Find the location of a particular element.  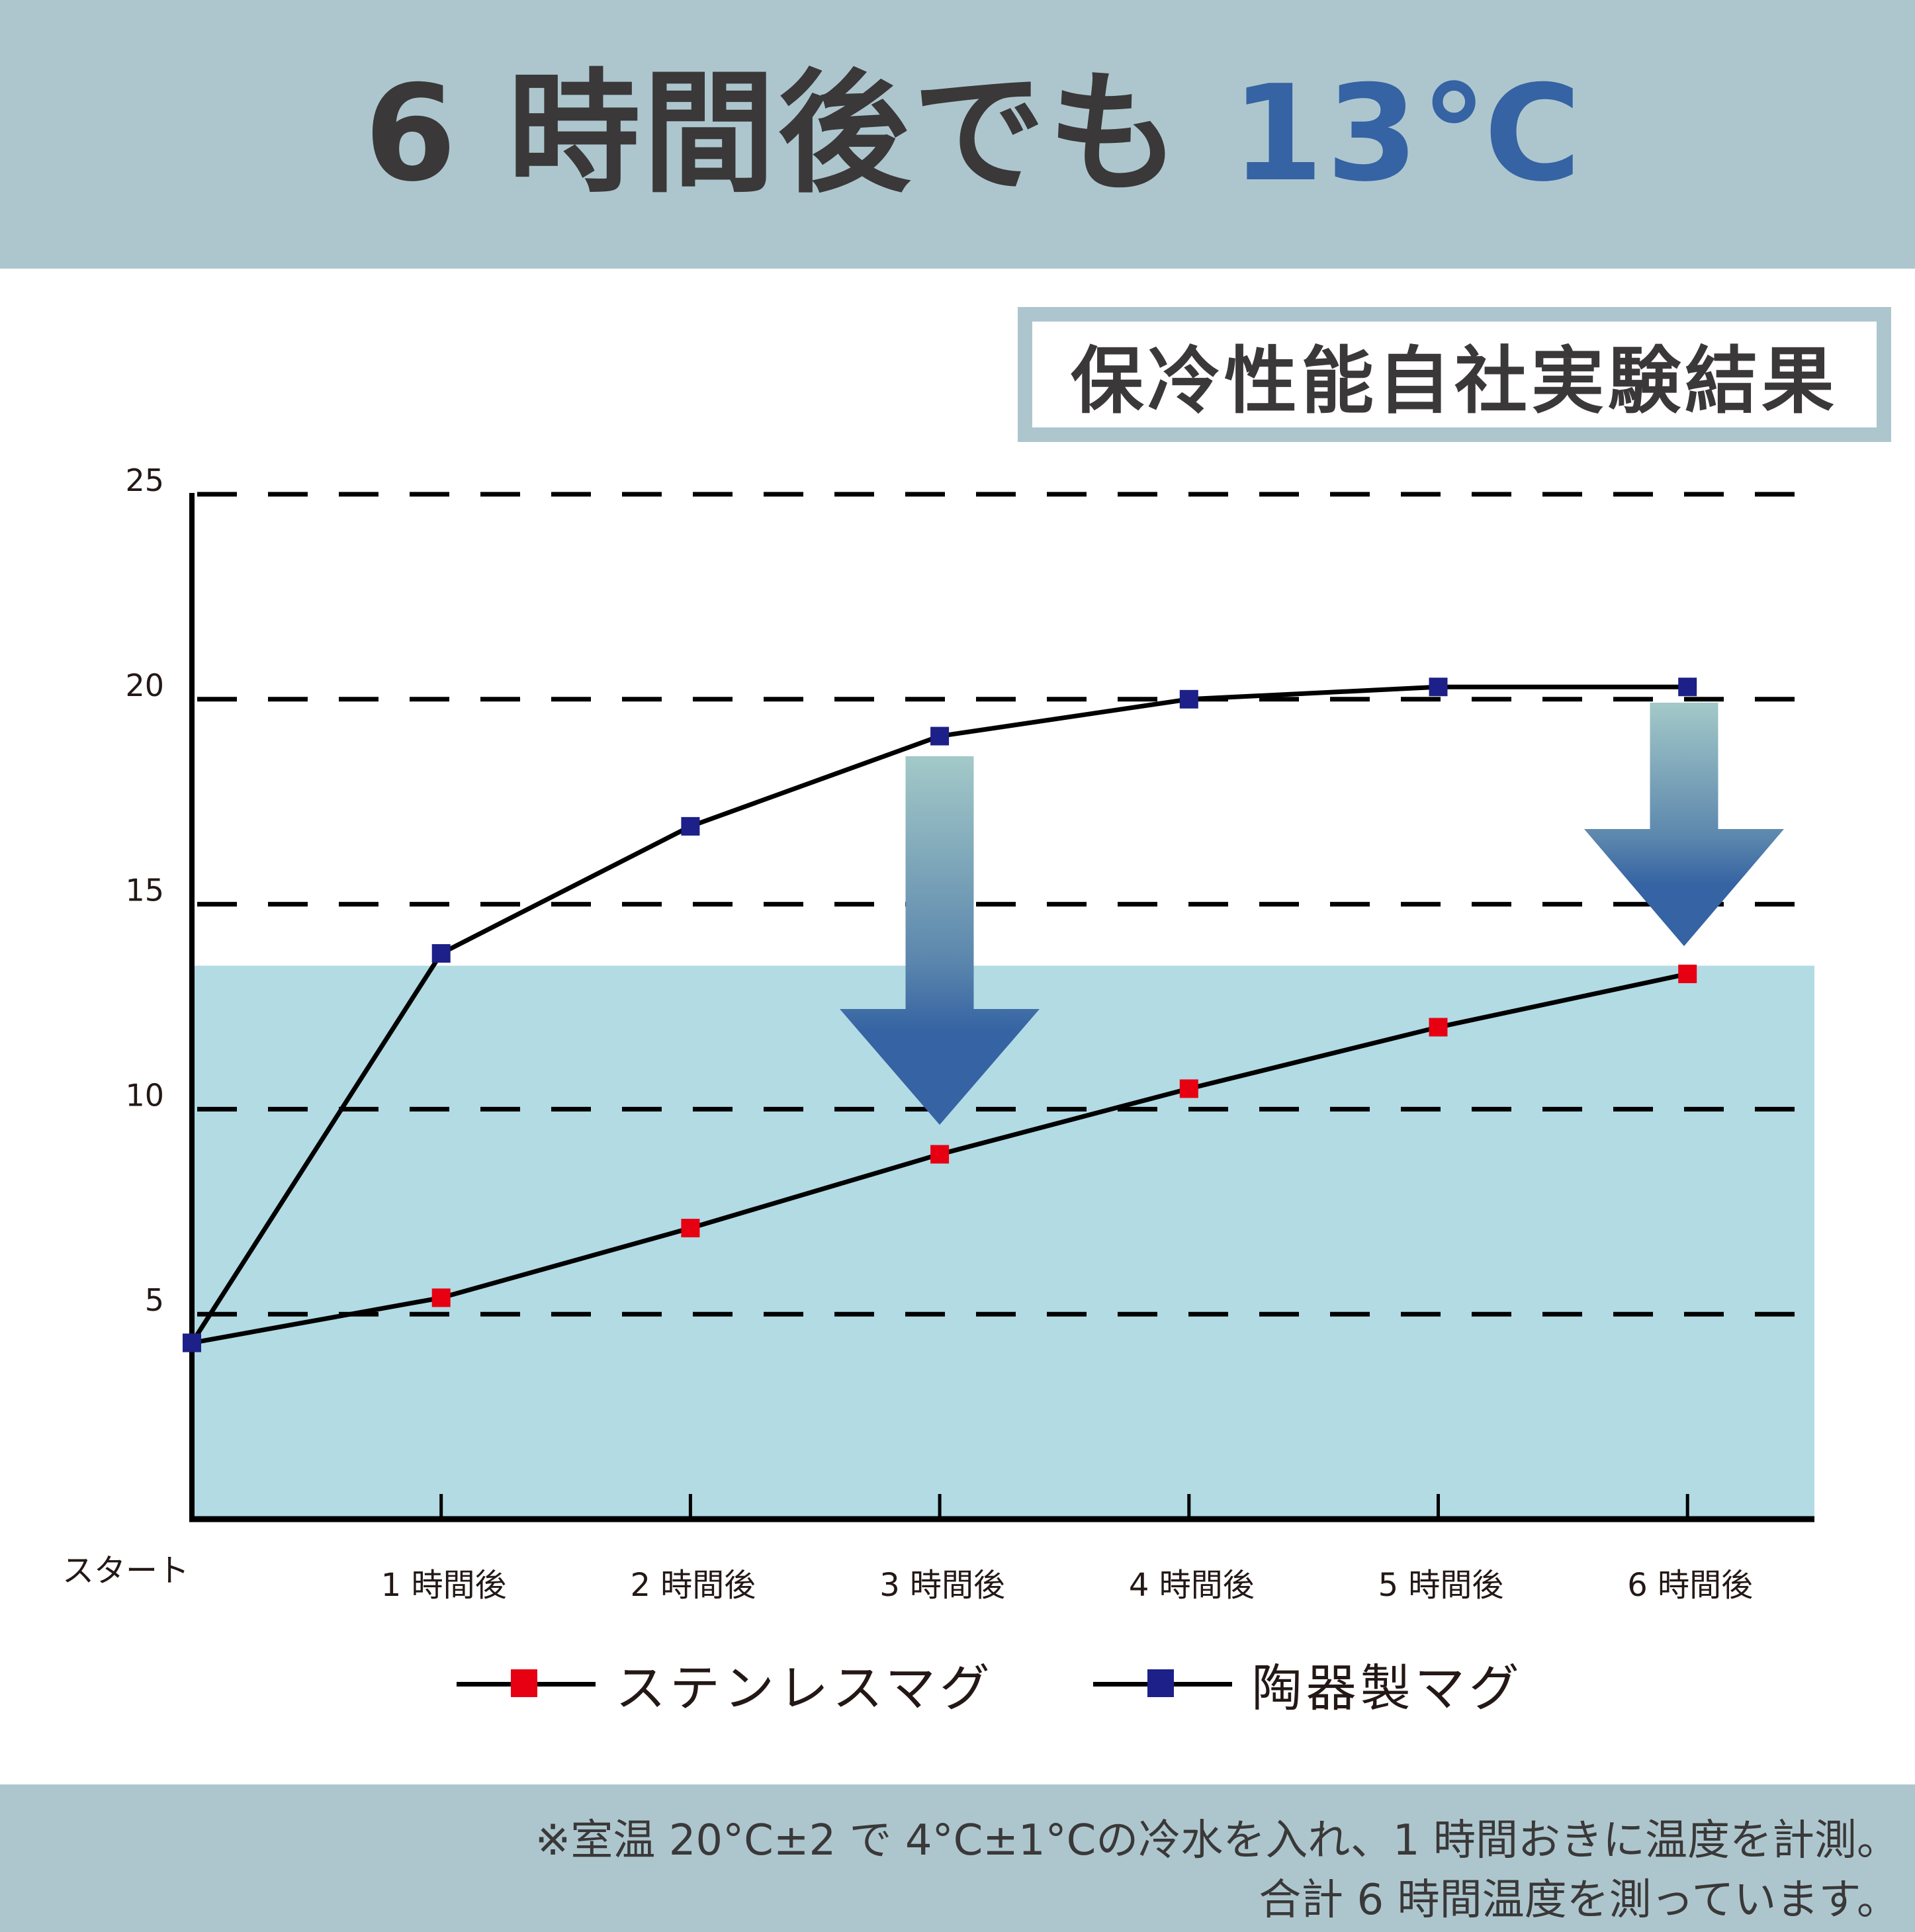

arrows is located at coordinates (1312, 914).